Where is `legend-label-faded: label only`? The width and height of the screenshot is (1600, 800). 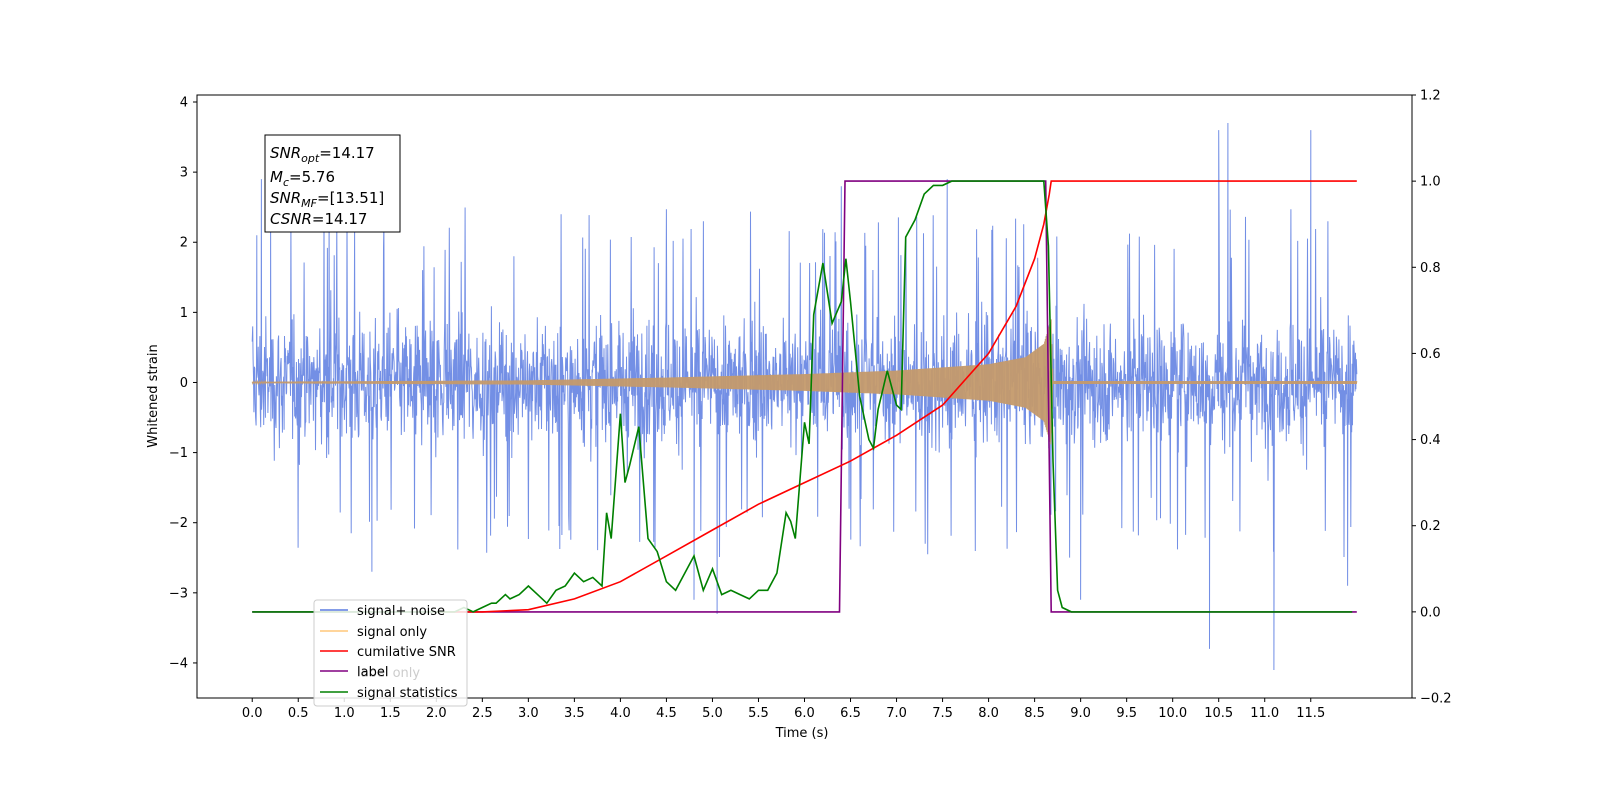
legend-label-faded: label only is located at coordinates (388, 673).